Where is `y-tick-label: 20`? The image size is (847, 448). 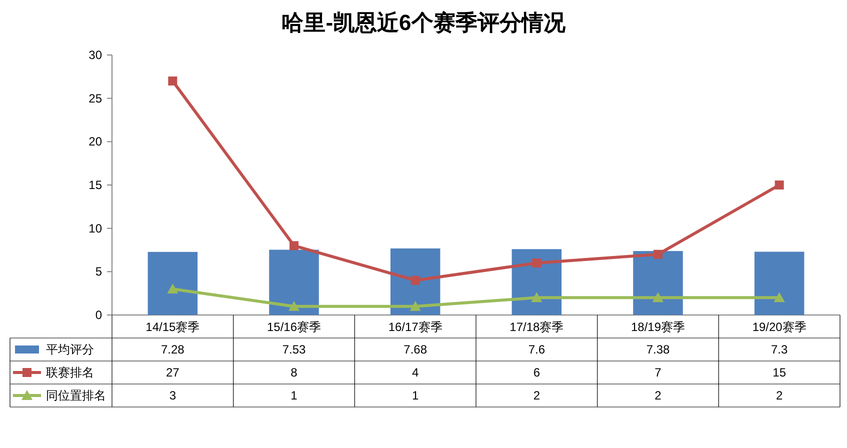
y-tick-label: 20 is located at coordinates (95, 141).